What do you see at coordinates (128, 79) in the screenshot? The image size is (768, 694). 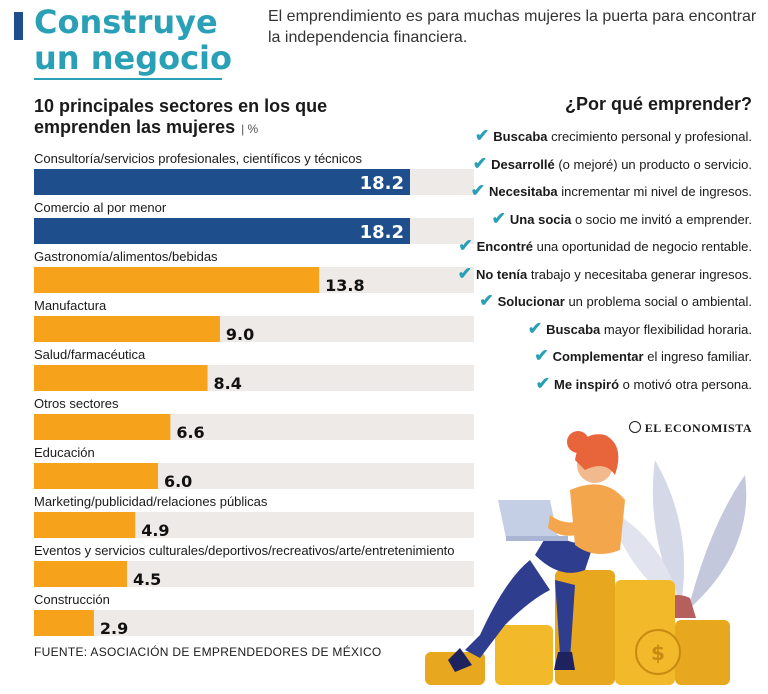 I see `title-underline` at bounding box center [128, 79].